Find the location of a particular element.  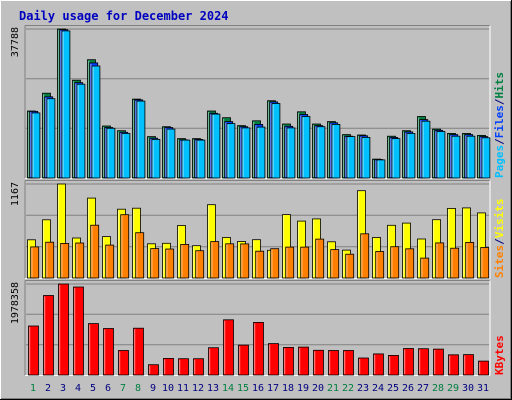

x-tick-label: 22 is located at coordinates (348, 388).